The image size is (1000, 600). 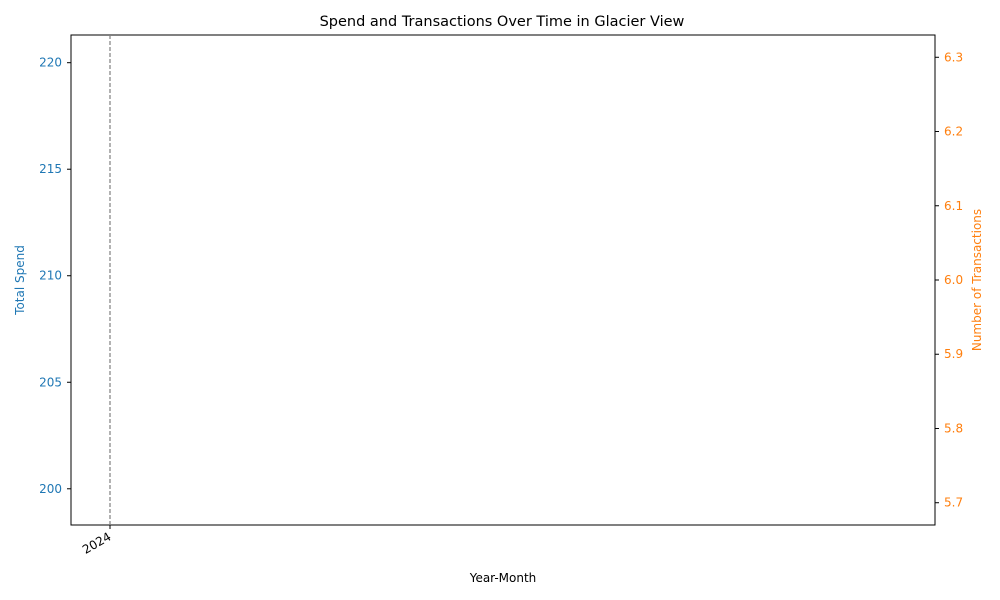 I want to click on left-tick-label: 200, so click(x=50, y=489).